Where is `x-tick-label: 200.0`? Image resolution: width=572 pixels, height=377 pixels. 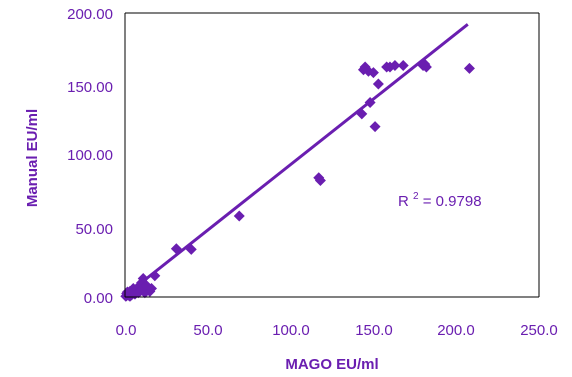 x-tick-label: 200.0 is located at coordinates (456, 330).